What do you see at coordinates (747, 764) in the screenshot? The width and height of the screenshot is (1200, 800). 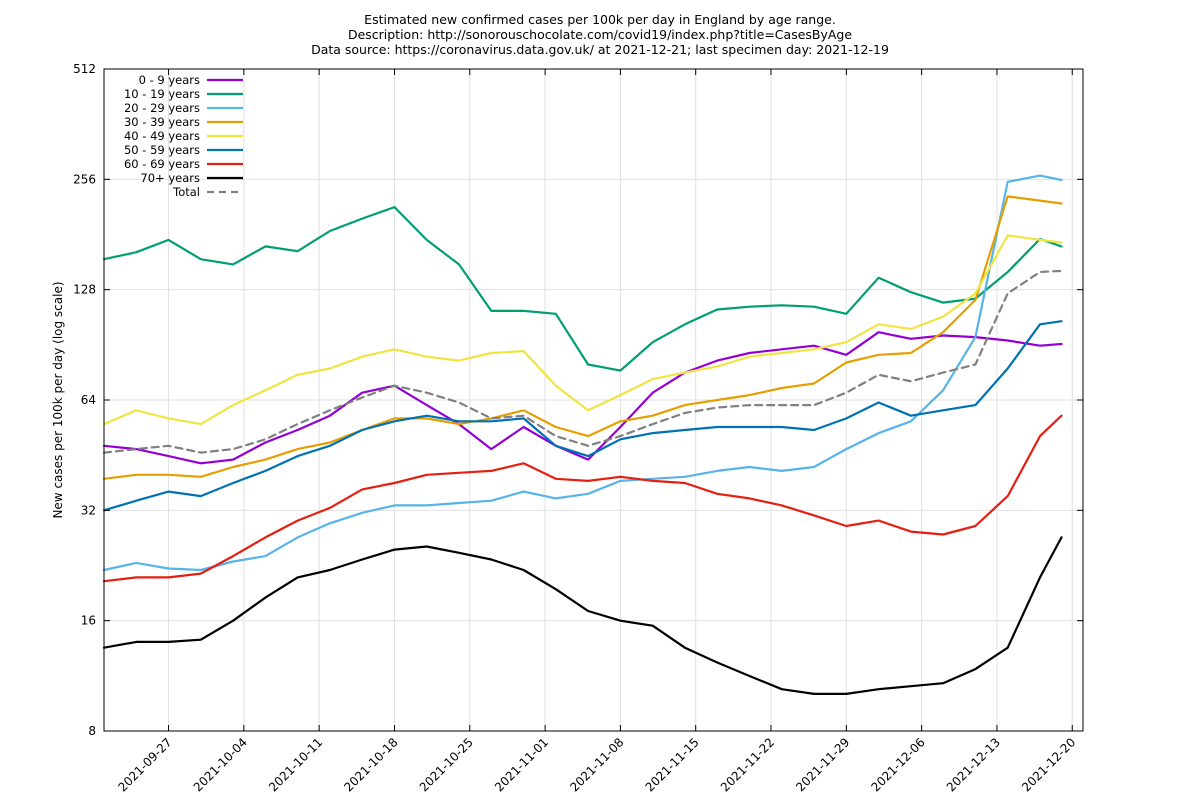 I see `x-tick-label: 2021-11-22` at bounding box center [747, 764].